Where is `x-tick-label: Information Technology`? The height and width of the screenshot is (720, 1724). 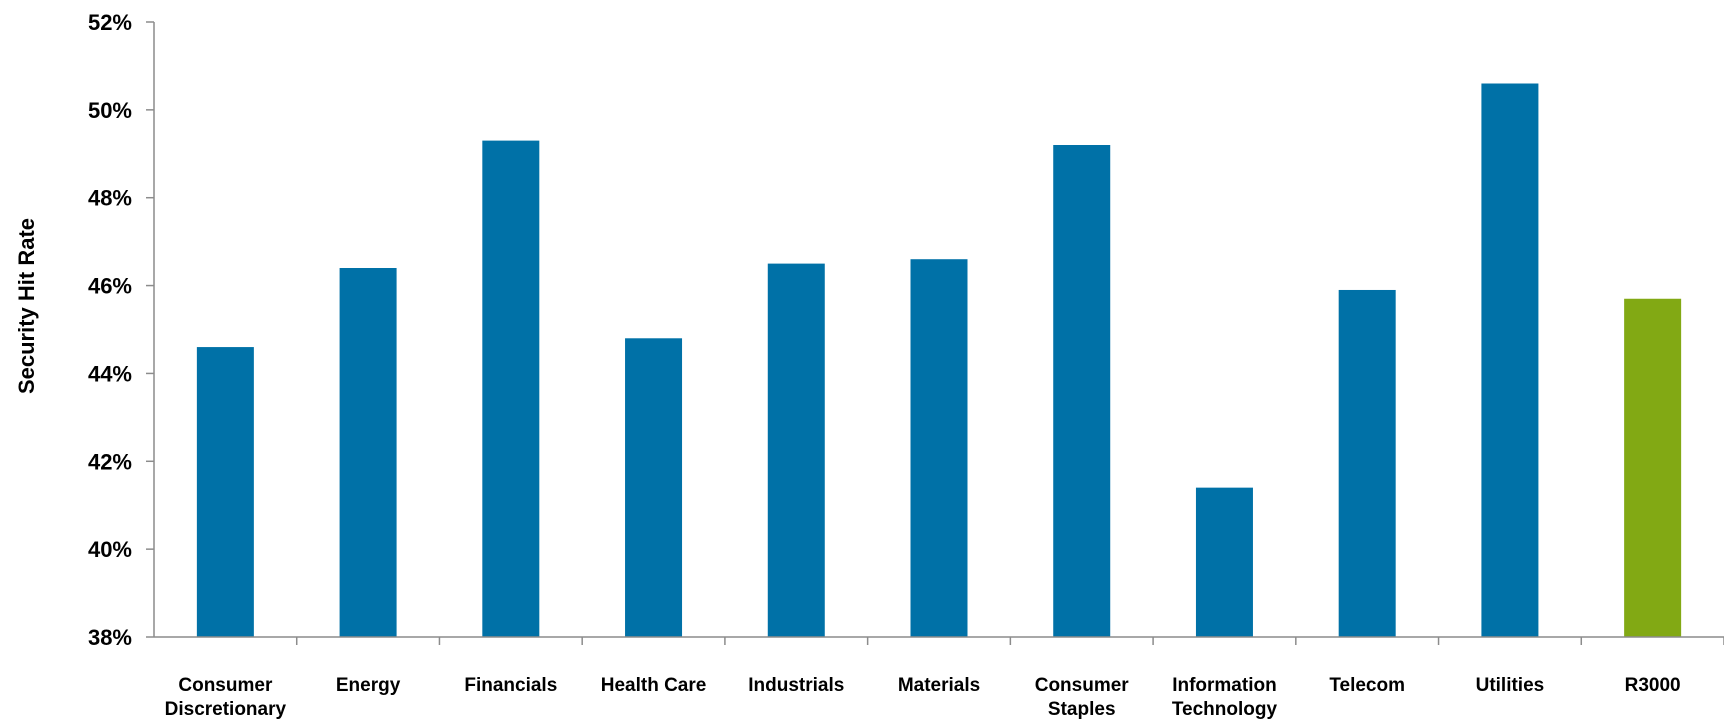
x-tick-label: Information Technology is located at coordinates (1225, 697).